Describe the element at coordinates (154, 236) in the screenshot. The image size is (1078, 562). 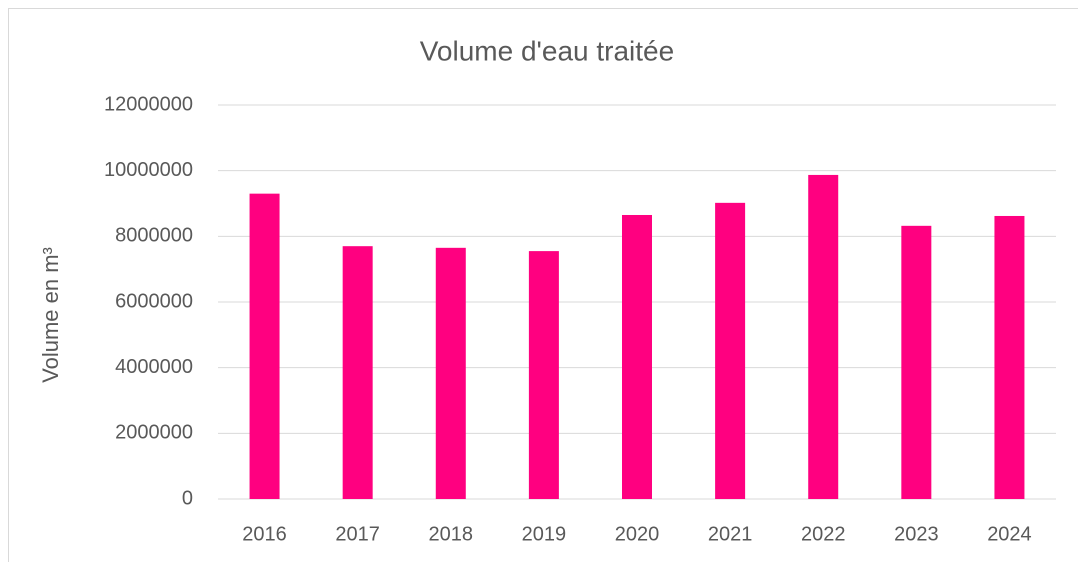
I see `y-tick-label: 8000000` at that location.